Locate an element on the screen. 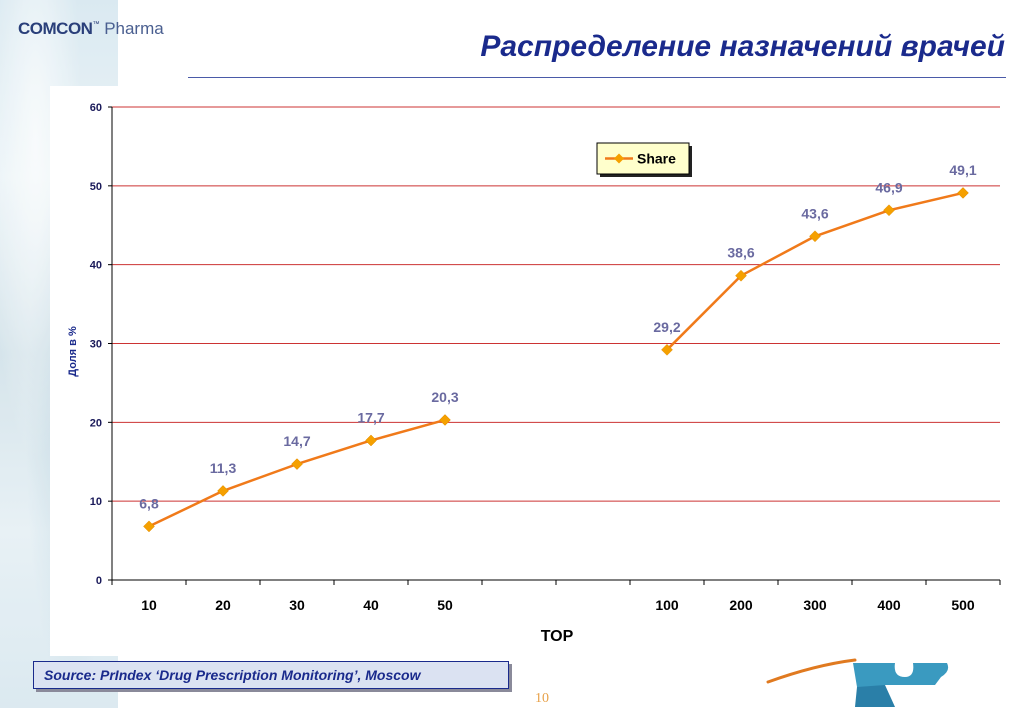 Image resolution: width=1023 pixels, height=708 pixels. x-tick-label: 100 is located at coordinates (667, 605).